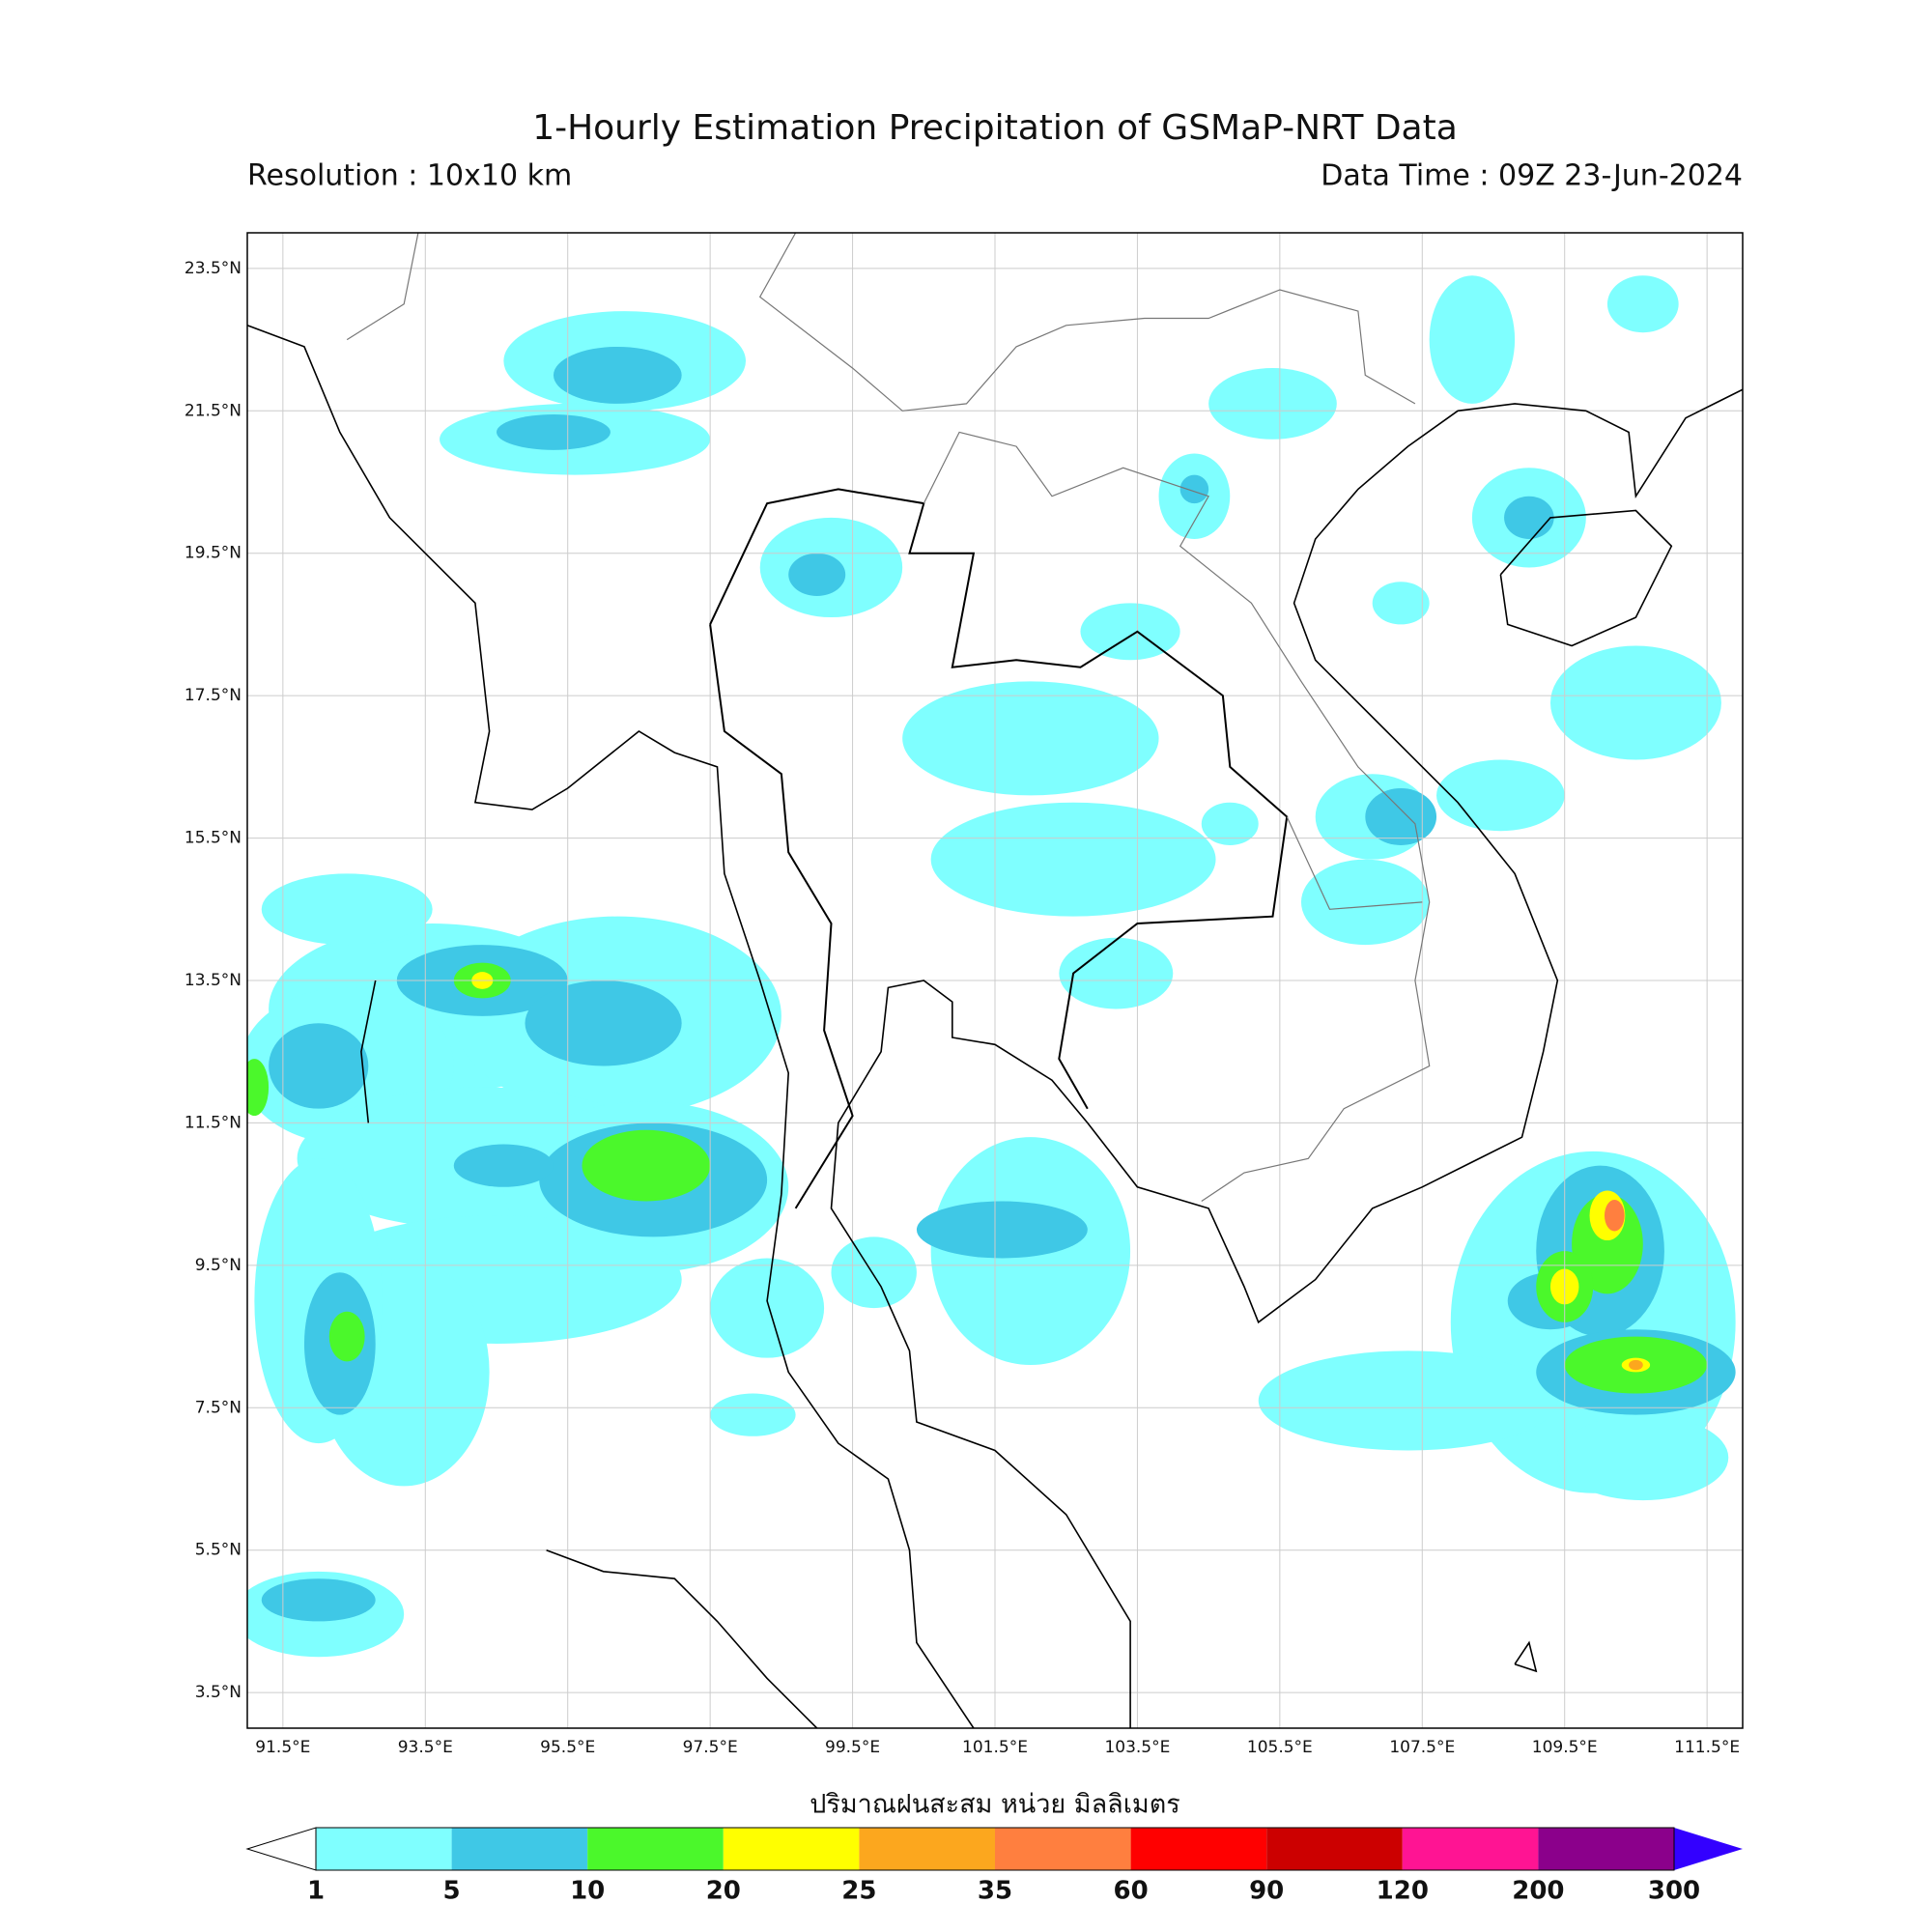 Image resolution: width=1932 pixels, height=1932 pixels. I want to click on lat-tick-label: 3.5°N, so click(218, 1692).